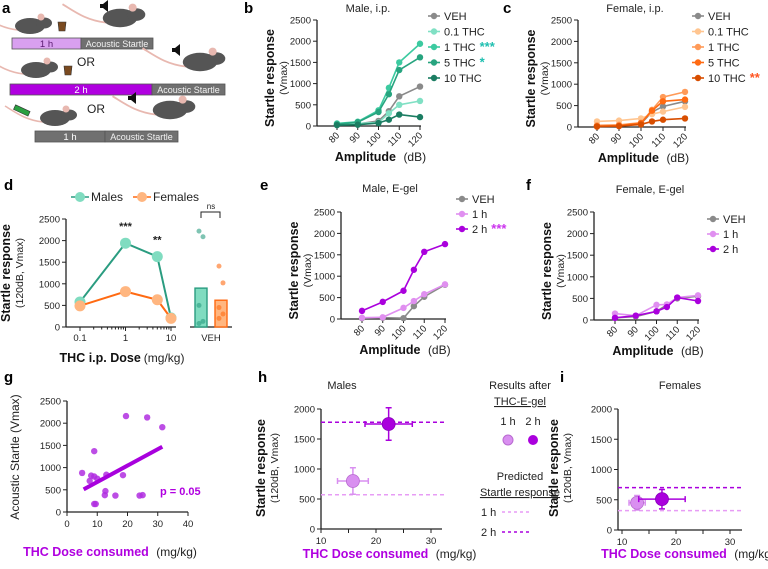  What do you see at coordinates (46, 44) in the screenshot?
I see `timeline-label: 1 h` at bounding box center [46, 44].